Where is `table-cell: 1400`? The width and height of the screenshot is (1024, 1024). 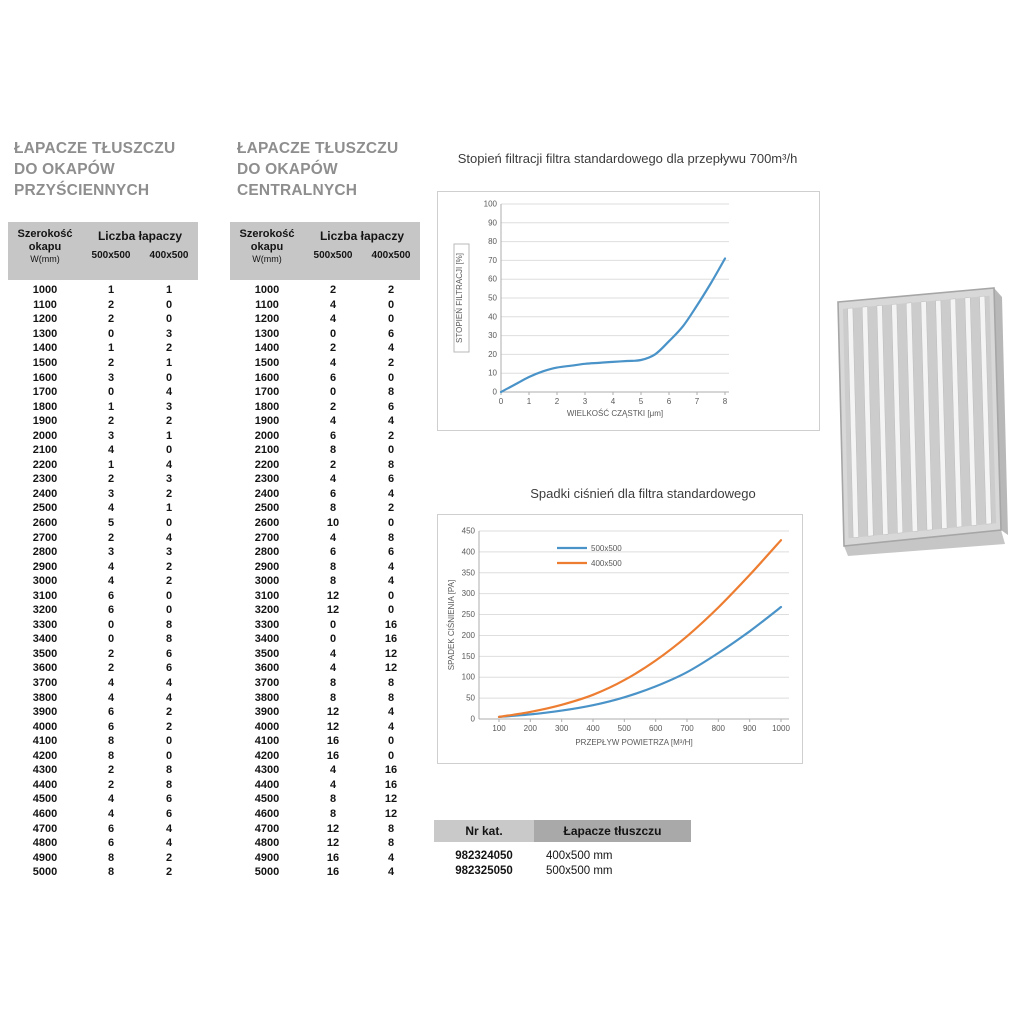
table-cell: 1400 is located at coordinates (267, 348).